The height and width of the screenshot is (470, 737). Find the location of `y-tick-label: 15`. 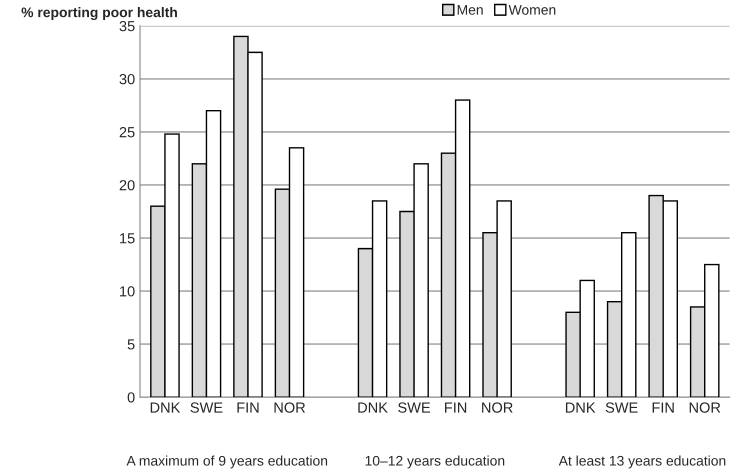

y-tick-label: 15 is located at coordinates (127, 238).